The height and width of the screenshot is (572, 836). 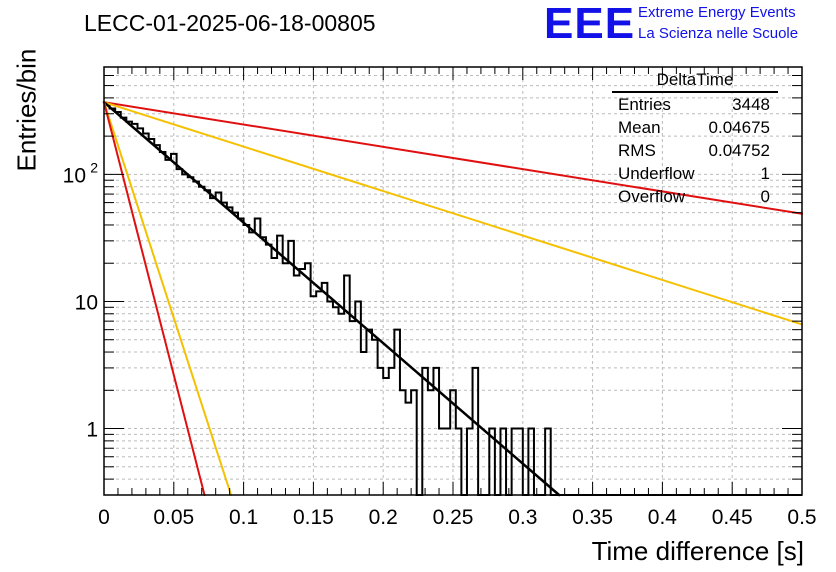 What do you see at coordinates (637, 150) in the screenshot?
I see `stat-label: RMS` at bounding box center [637, 150].